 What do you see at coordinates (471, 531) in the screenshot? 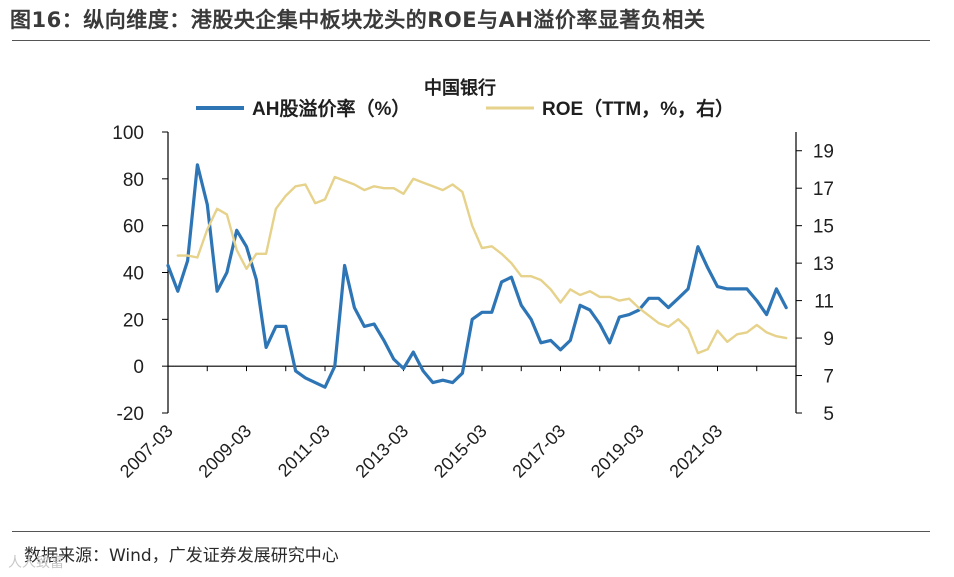
I see `bottom-rule` at bounding box center [471, 531].